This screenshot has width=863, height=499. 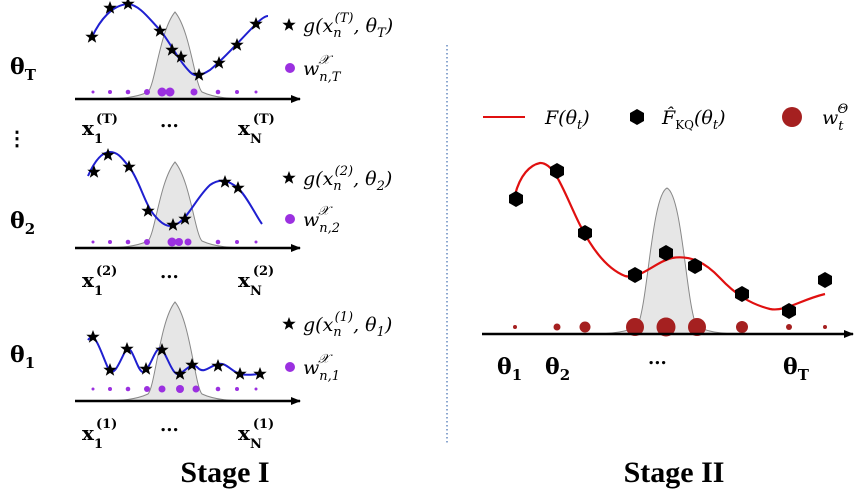 What do you see at coordinates (347, 179) in the screenshot?
I see `legend-g-2: g(xn(2), θ2)` at bounding box center [347, 179].